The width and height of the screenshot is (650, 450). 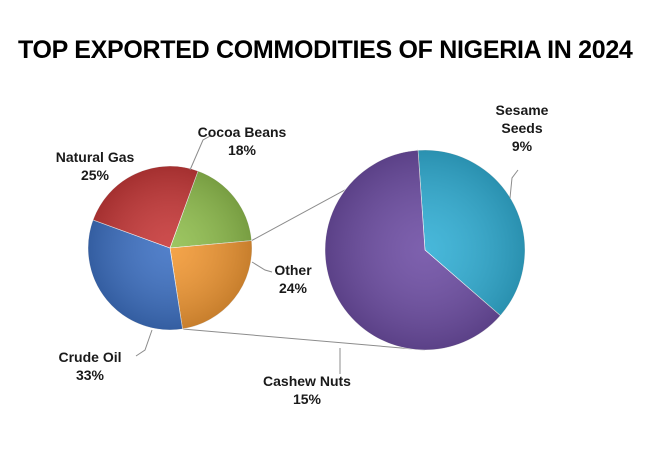 I want to click on data-label-cashew-nuts: Cashew Nuts 15%, so click(x=307, y=390).